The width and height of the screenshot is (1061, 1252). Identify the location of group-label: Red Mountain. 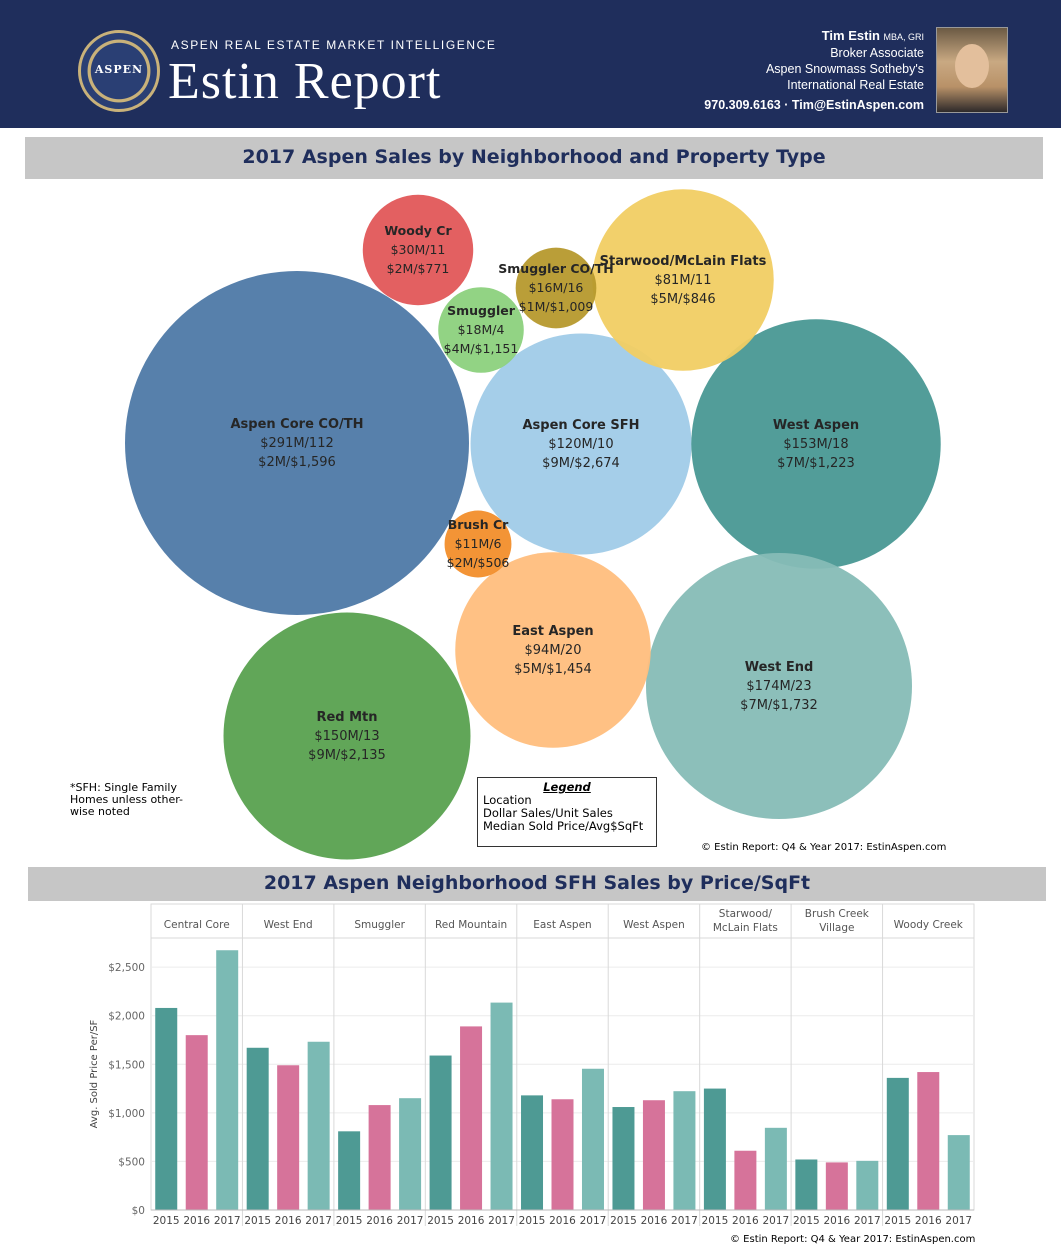
(471, 925).